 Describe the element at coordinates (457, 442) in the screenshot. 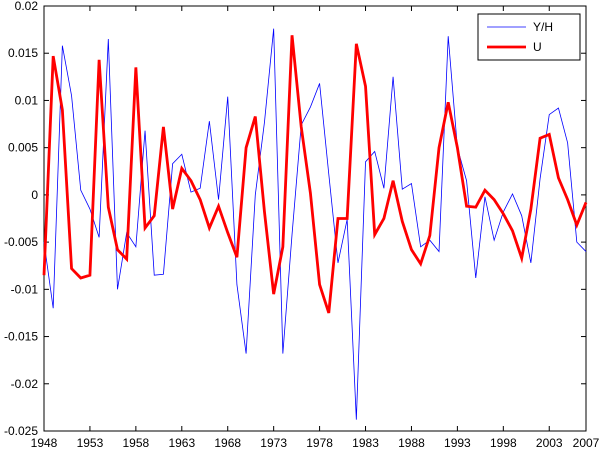

I see `x-tick-label: 1993` at that location.